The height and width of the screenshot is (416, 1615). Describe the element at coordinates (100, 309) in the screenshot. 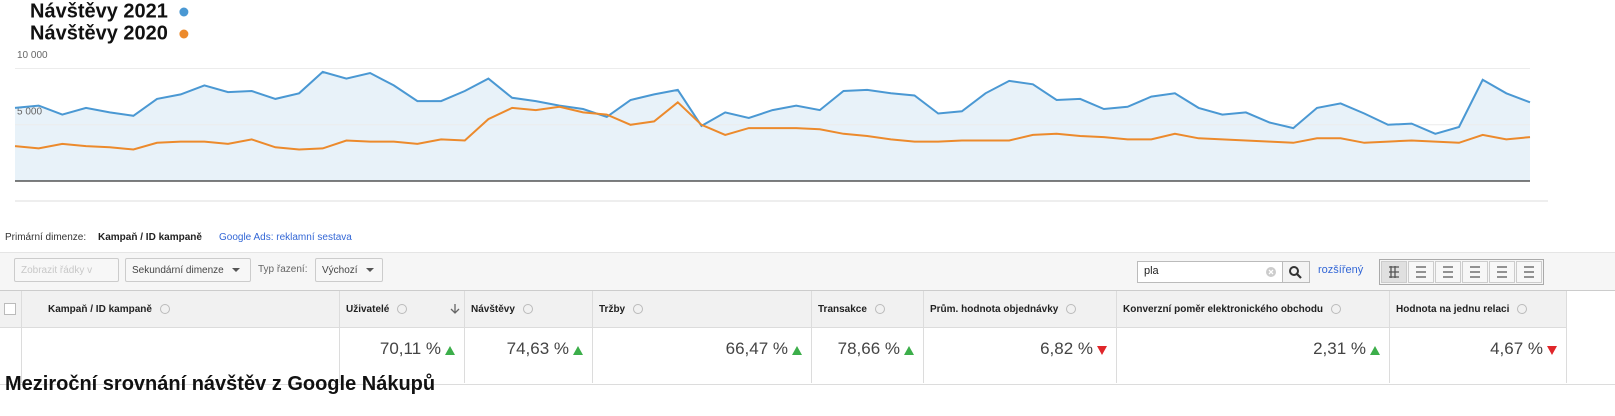

I see `column-title: Kampaň / ID kampaně` at that location.